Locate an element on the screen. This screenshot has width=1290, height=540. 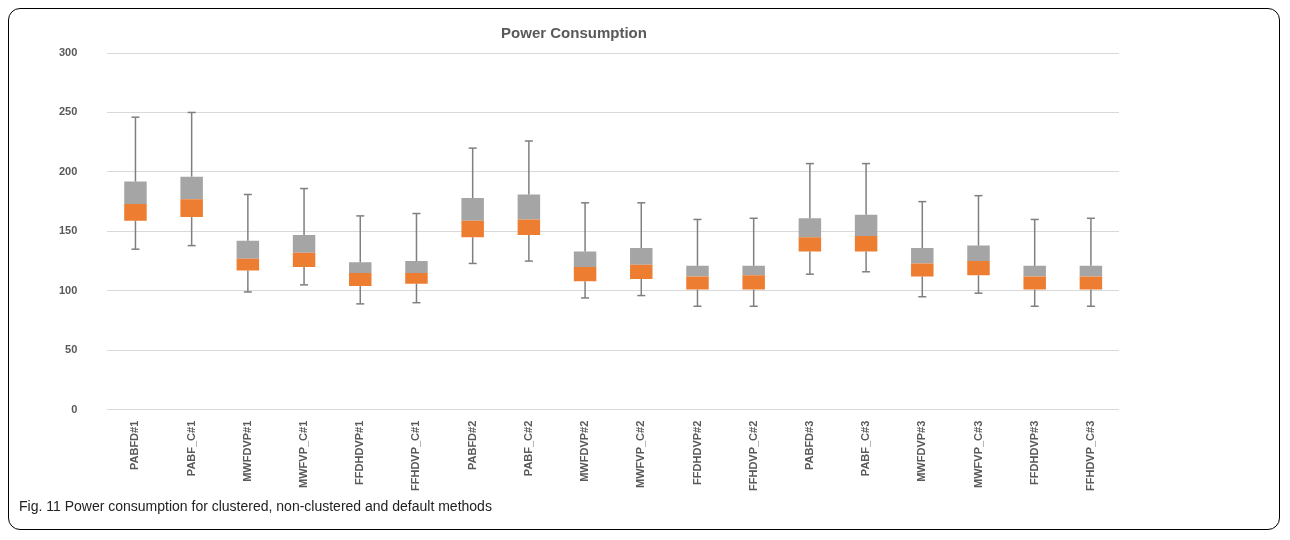
chart-title: Power Consumption is located at coordinates (574, 33).